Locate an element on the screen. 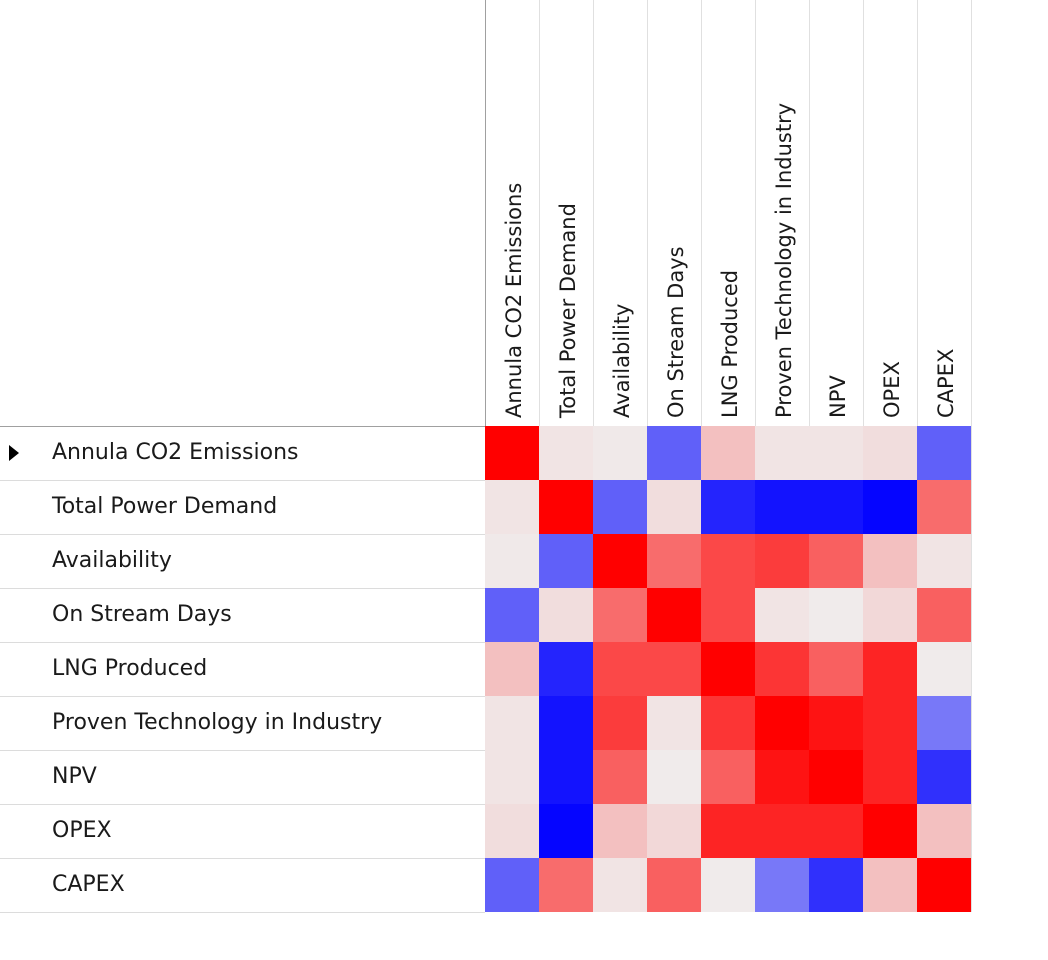  row-header: OPEX is located at coordinates (82, 830).